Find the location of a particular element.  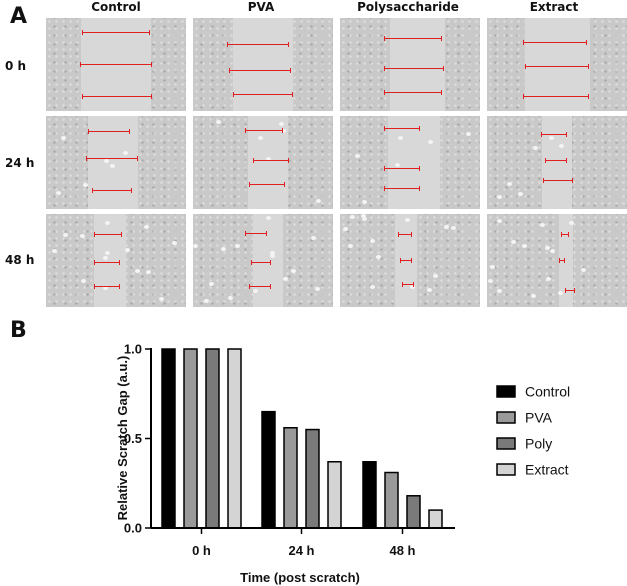

legend-swatch-pva is located at coordinates (506, 417).